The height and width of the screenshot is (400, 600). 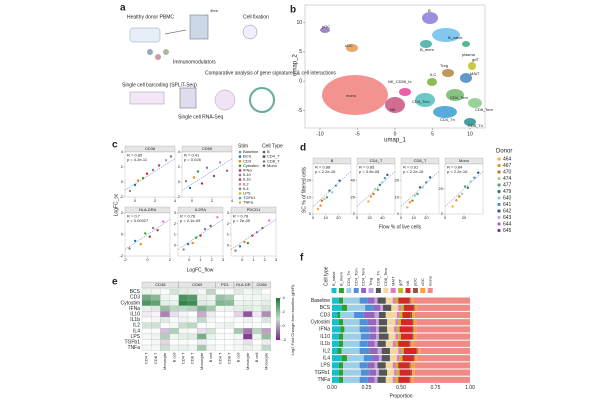 What do you see at coordinates (353, 180) in the screenshot?
I see `y-tick-label: 40` at bounding box center [353, 180].